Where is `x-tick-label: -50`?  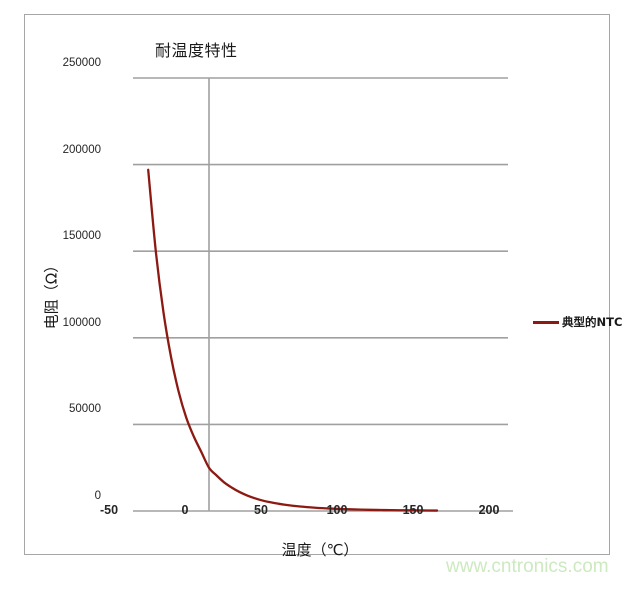
x-tick-label: -50 is located at coordinates (109, 510).